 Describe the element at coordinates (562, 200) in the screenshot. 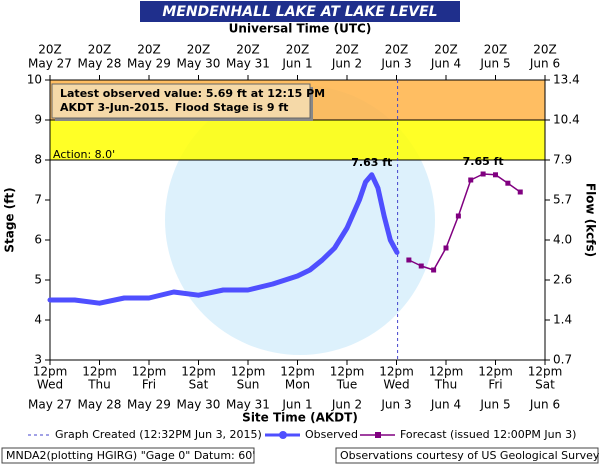

I see `y2-tick-label: 5.7` at that location.